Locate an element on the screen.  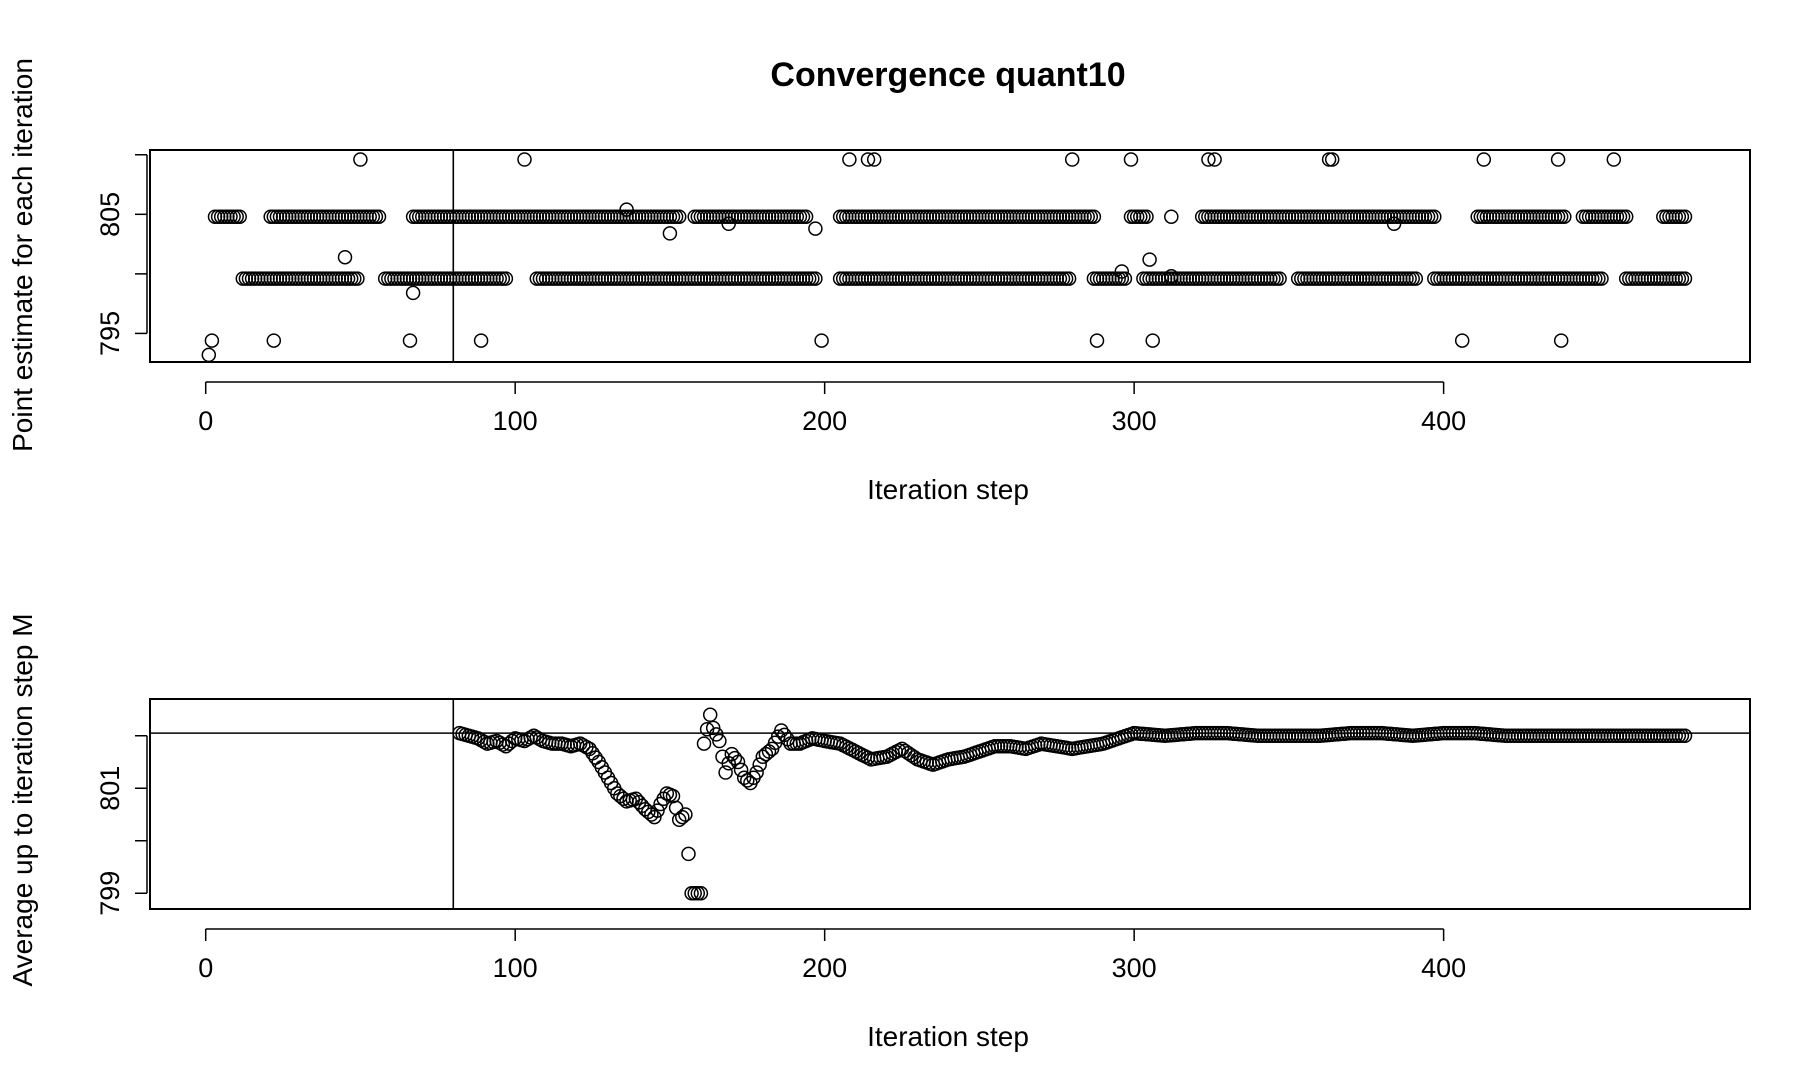
top-y-axis-label: Point estimate for each iteration is located at coordinates (22, 255).